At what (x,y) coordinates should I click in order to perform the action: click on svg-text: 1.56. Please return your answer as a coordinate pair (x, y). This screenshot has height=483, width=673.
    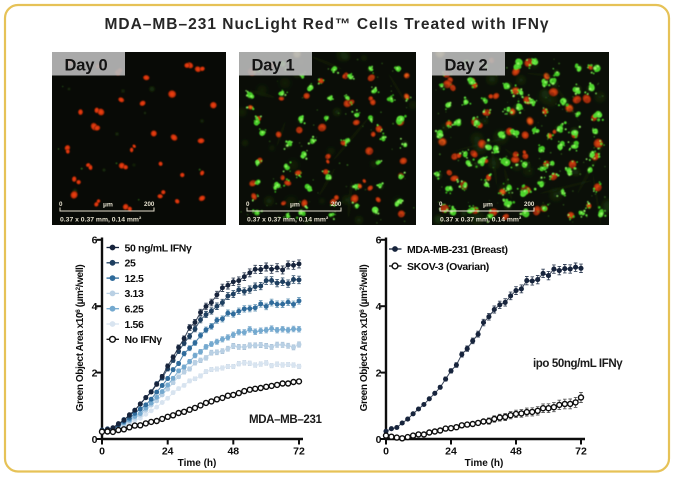
    Looking at the image, I should click on (135, 325).